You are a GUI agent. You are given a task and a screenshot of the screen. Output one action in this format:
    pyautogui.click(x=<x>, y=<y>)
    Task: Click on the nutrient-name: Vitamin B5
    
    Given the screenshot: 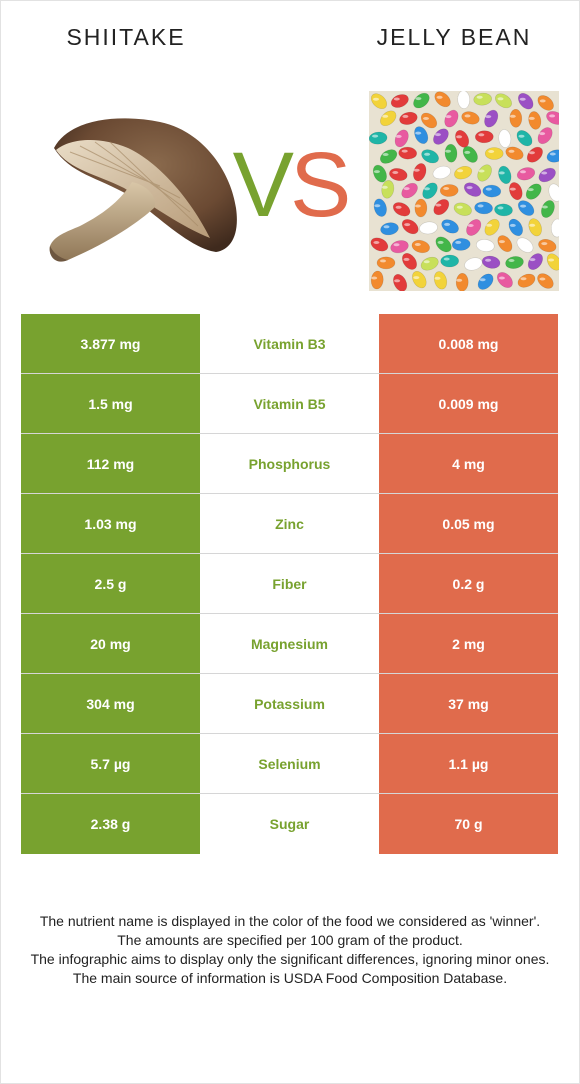 What is the action you would take?
    pyautogui.click(x=289, y=403)
    